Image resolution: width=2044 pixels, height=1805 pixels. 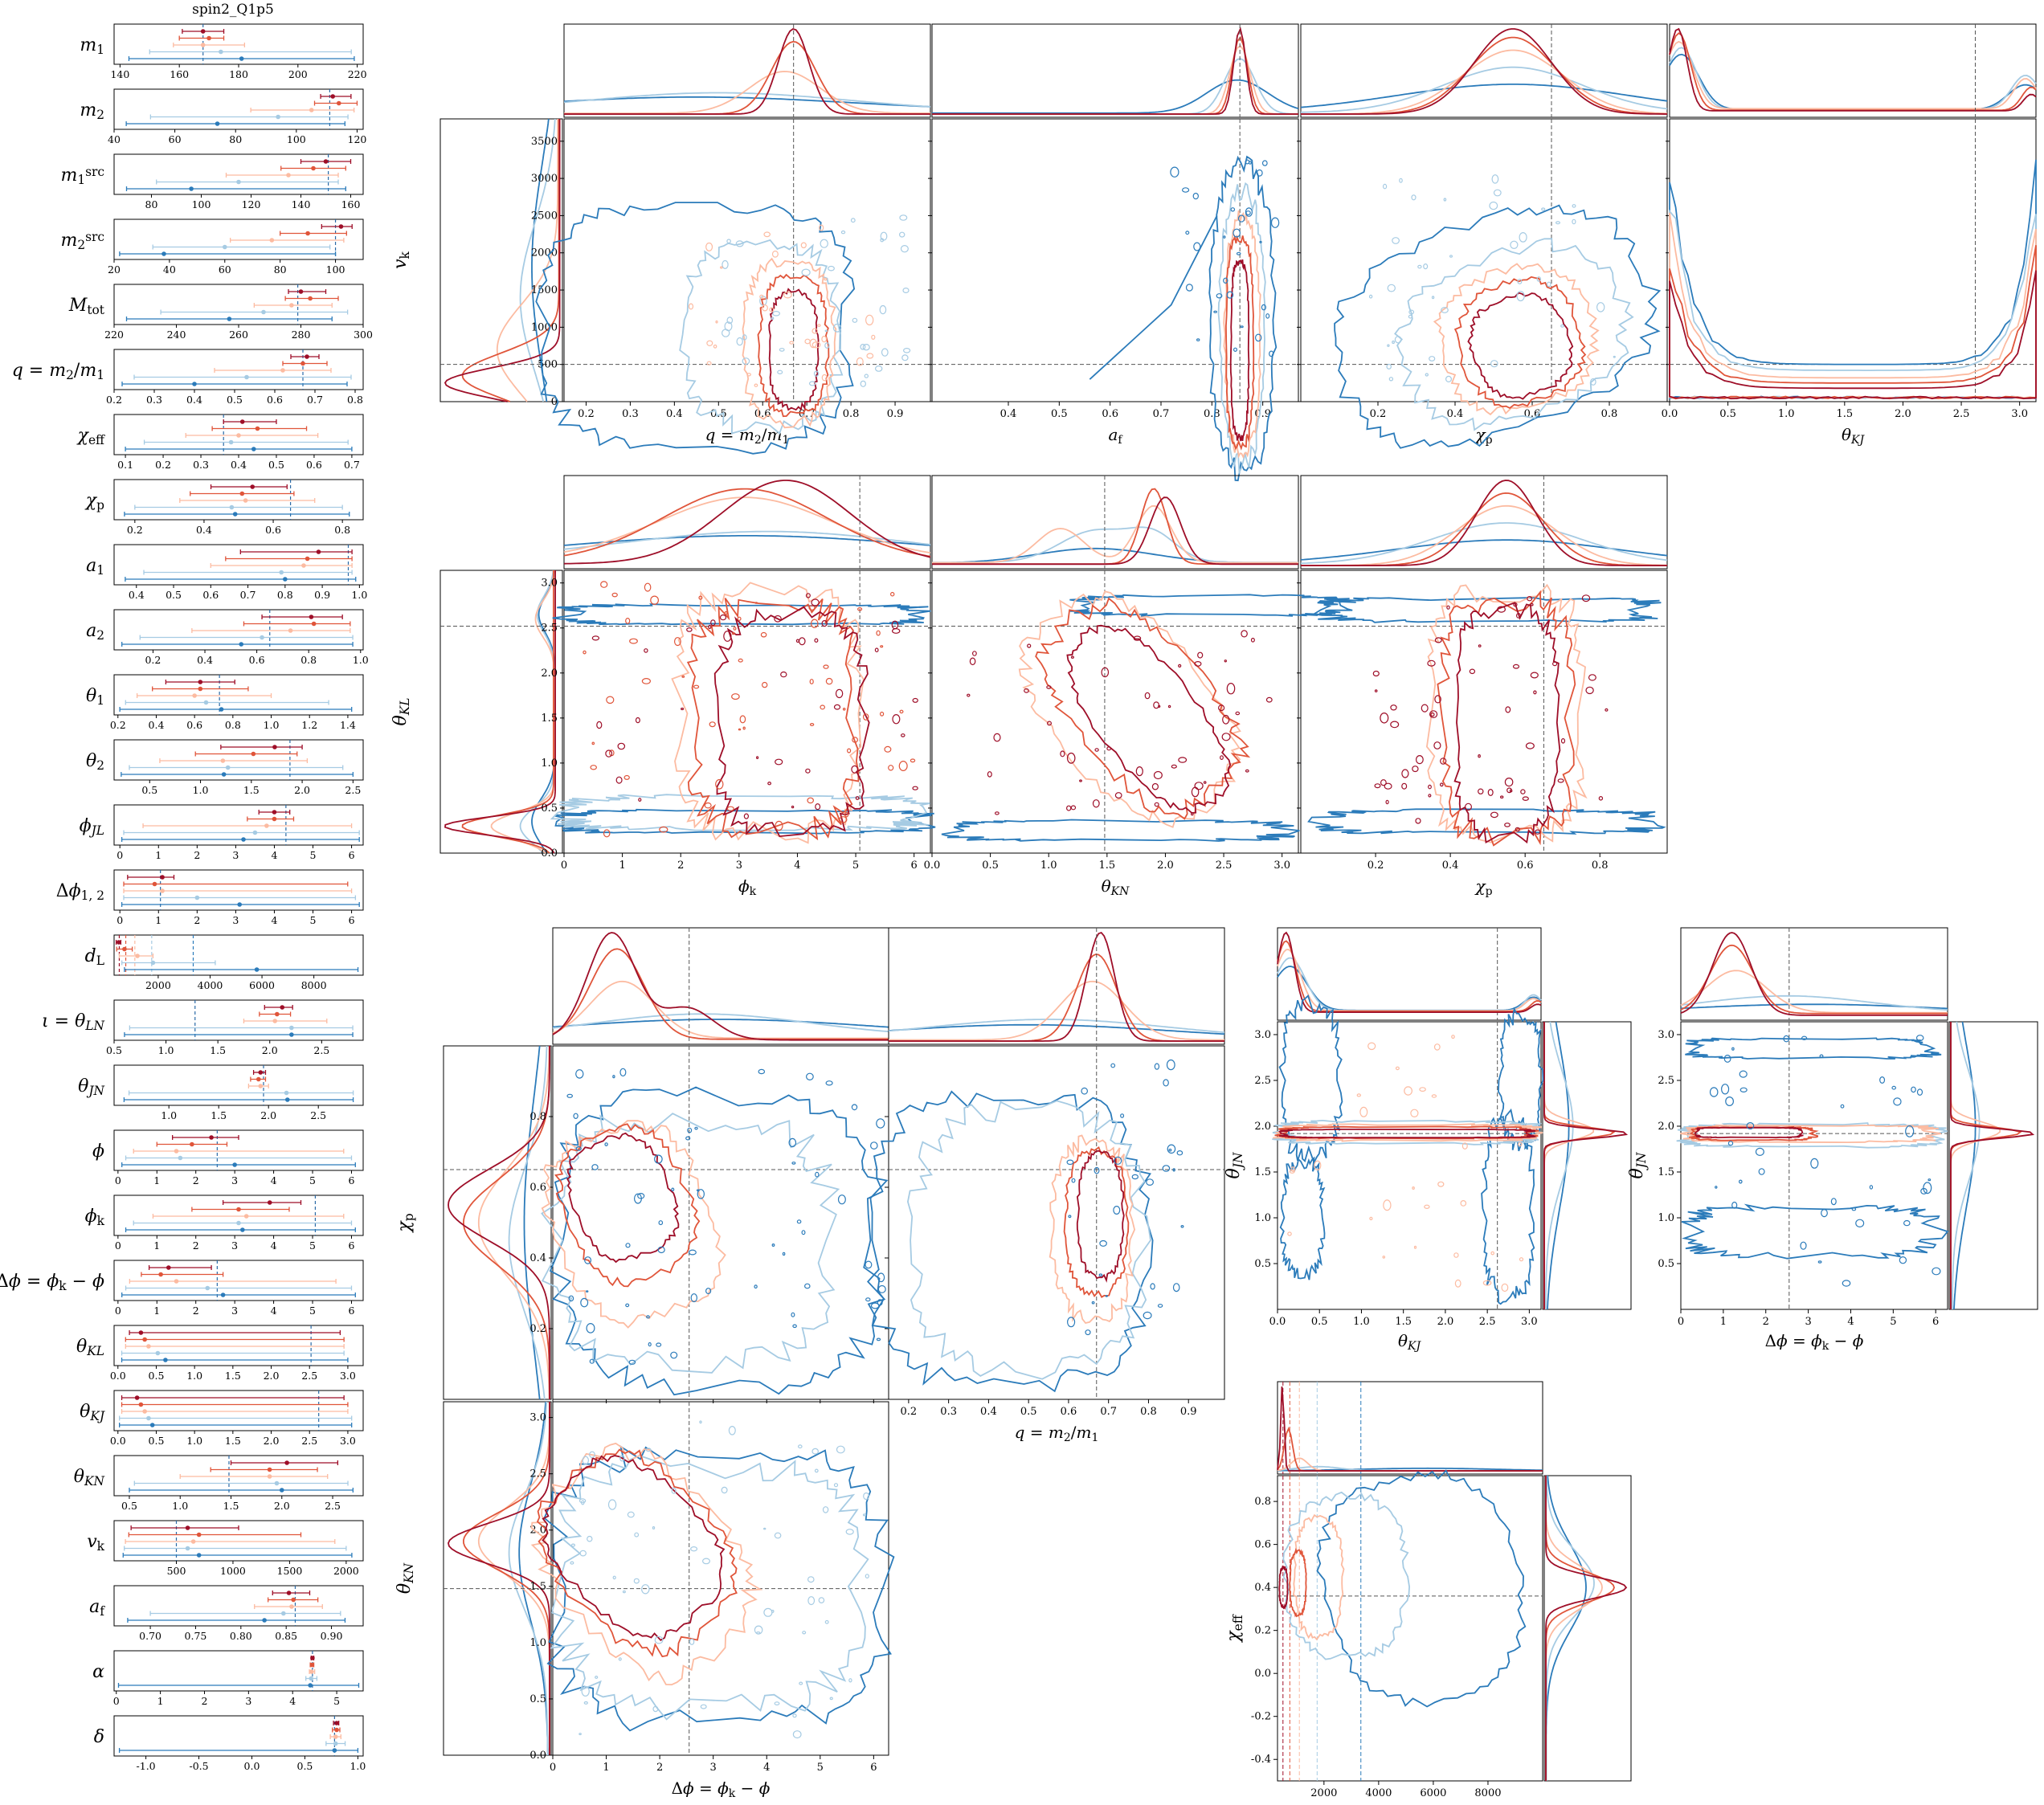 I want to click on axis-label-text: θKL, so click(x=401, y=712).